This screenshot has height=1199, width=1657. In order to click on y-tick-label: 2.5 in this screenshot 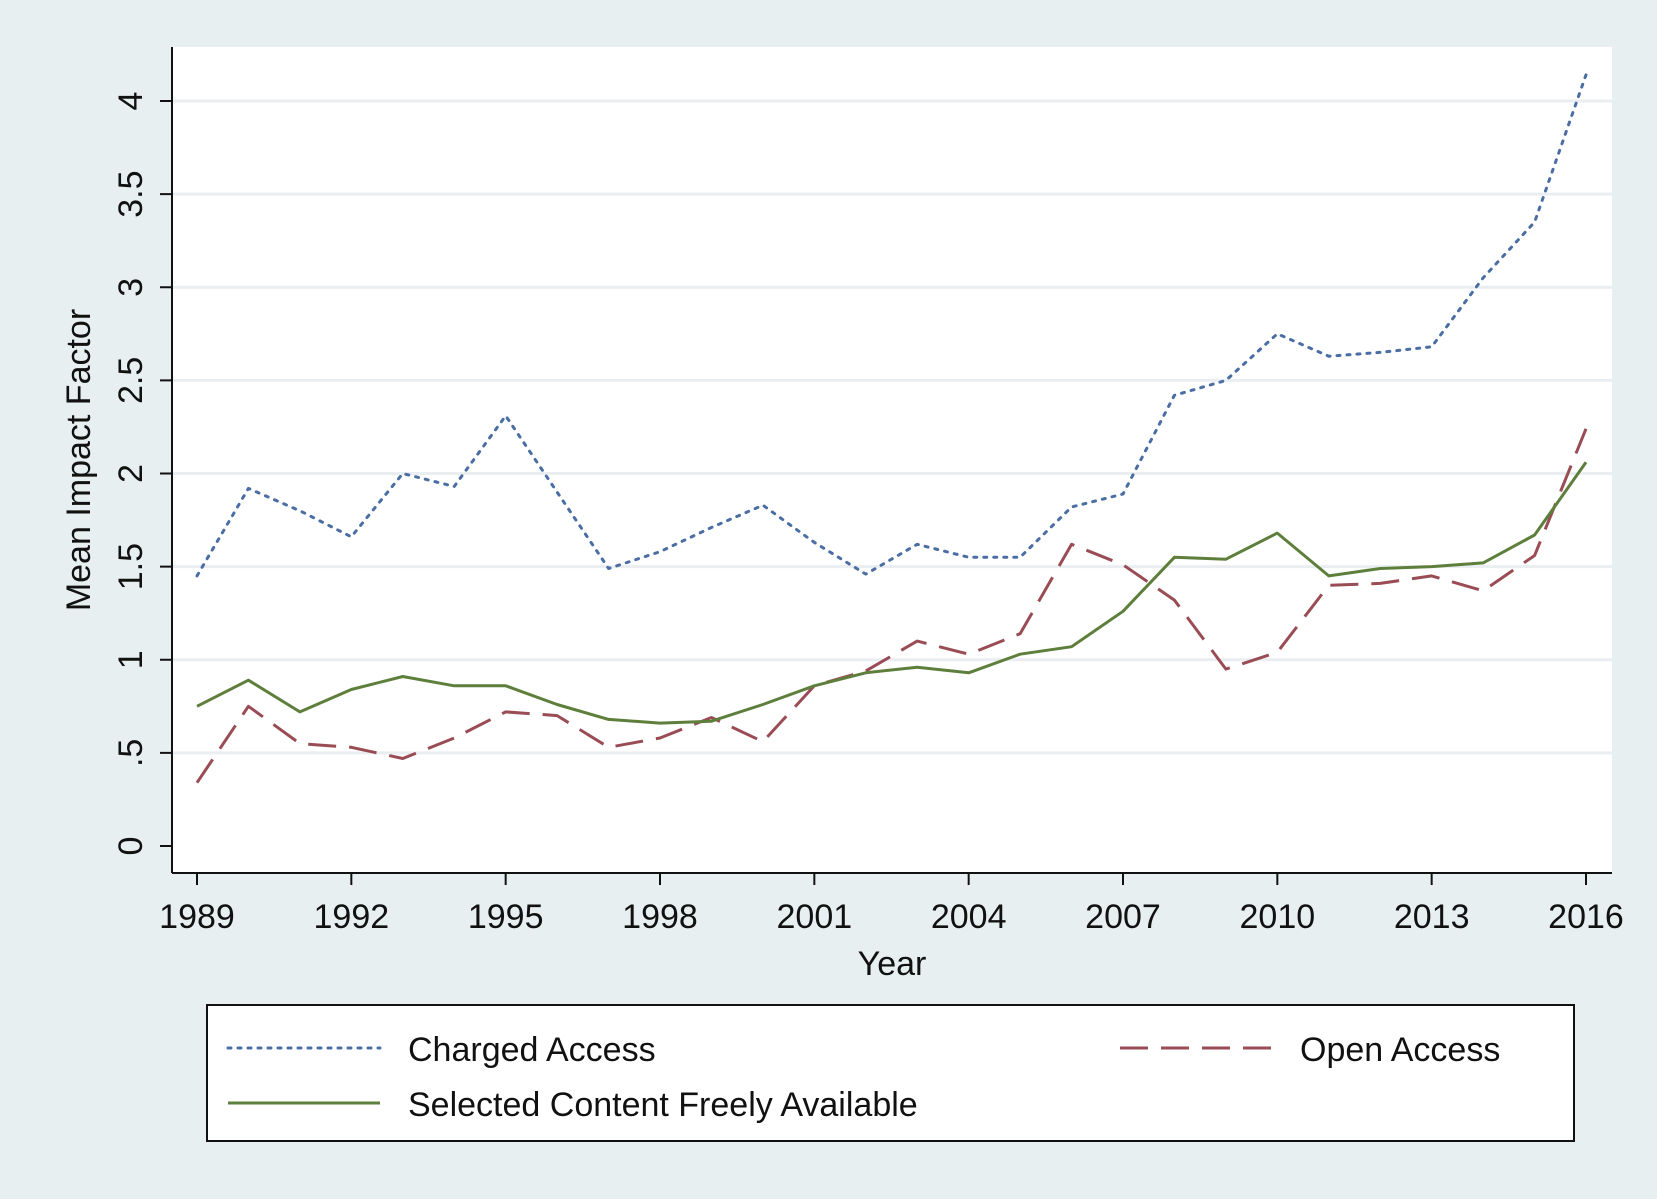, I will do `click(131, 380)`.